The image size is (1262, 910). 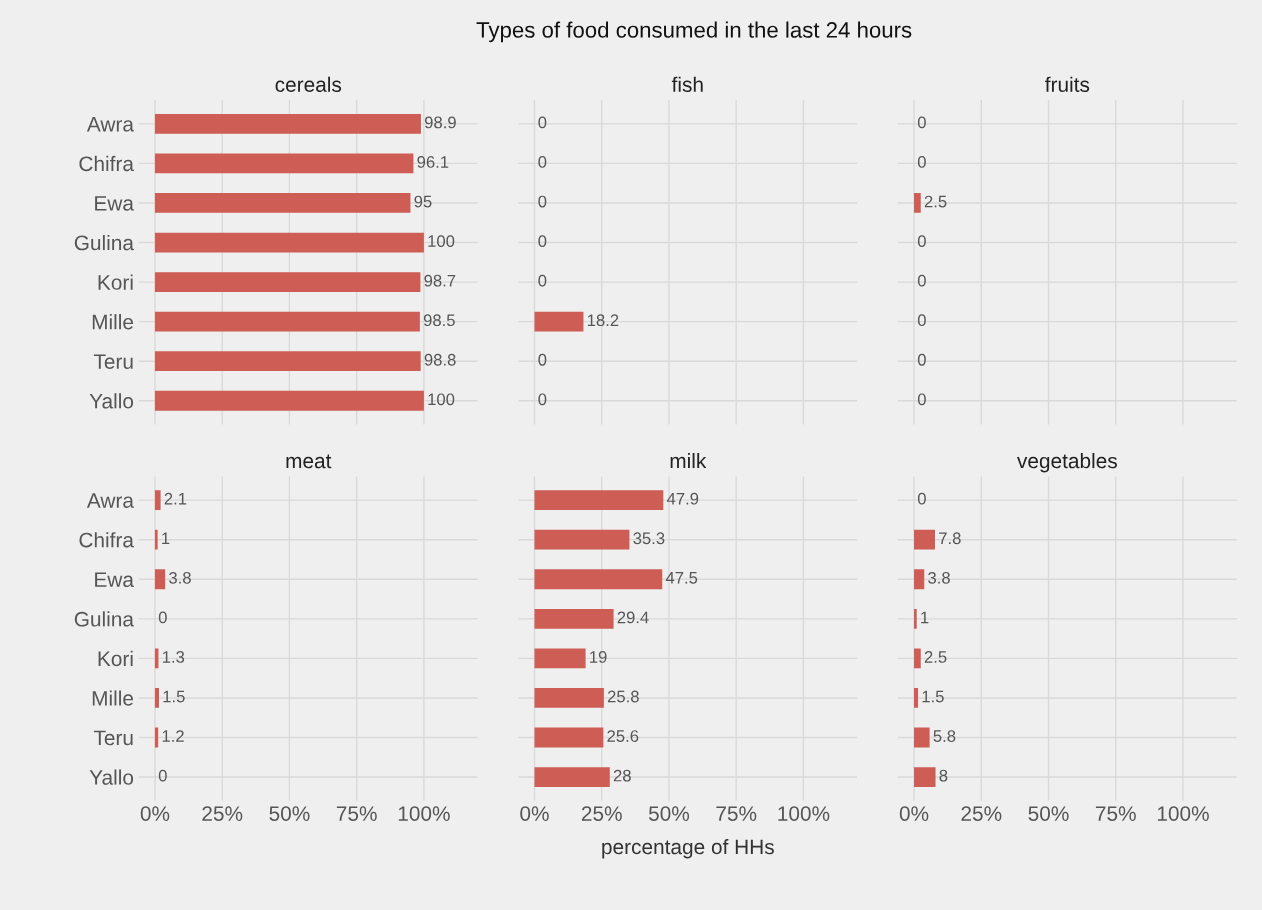 What do you see at coordinates (440, 359) in the screenshot?
I see `data-label: 98.8` at bounding box center [440, 359].